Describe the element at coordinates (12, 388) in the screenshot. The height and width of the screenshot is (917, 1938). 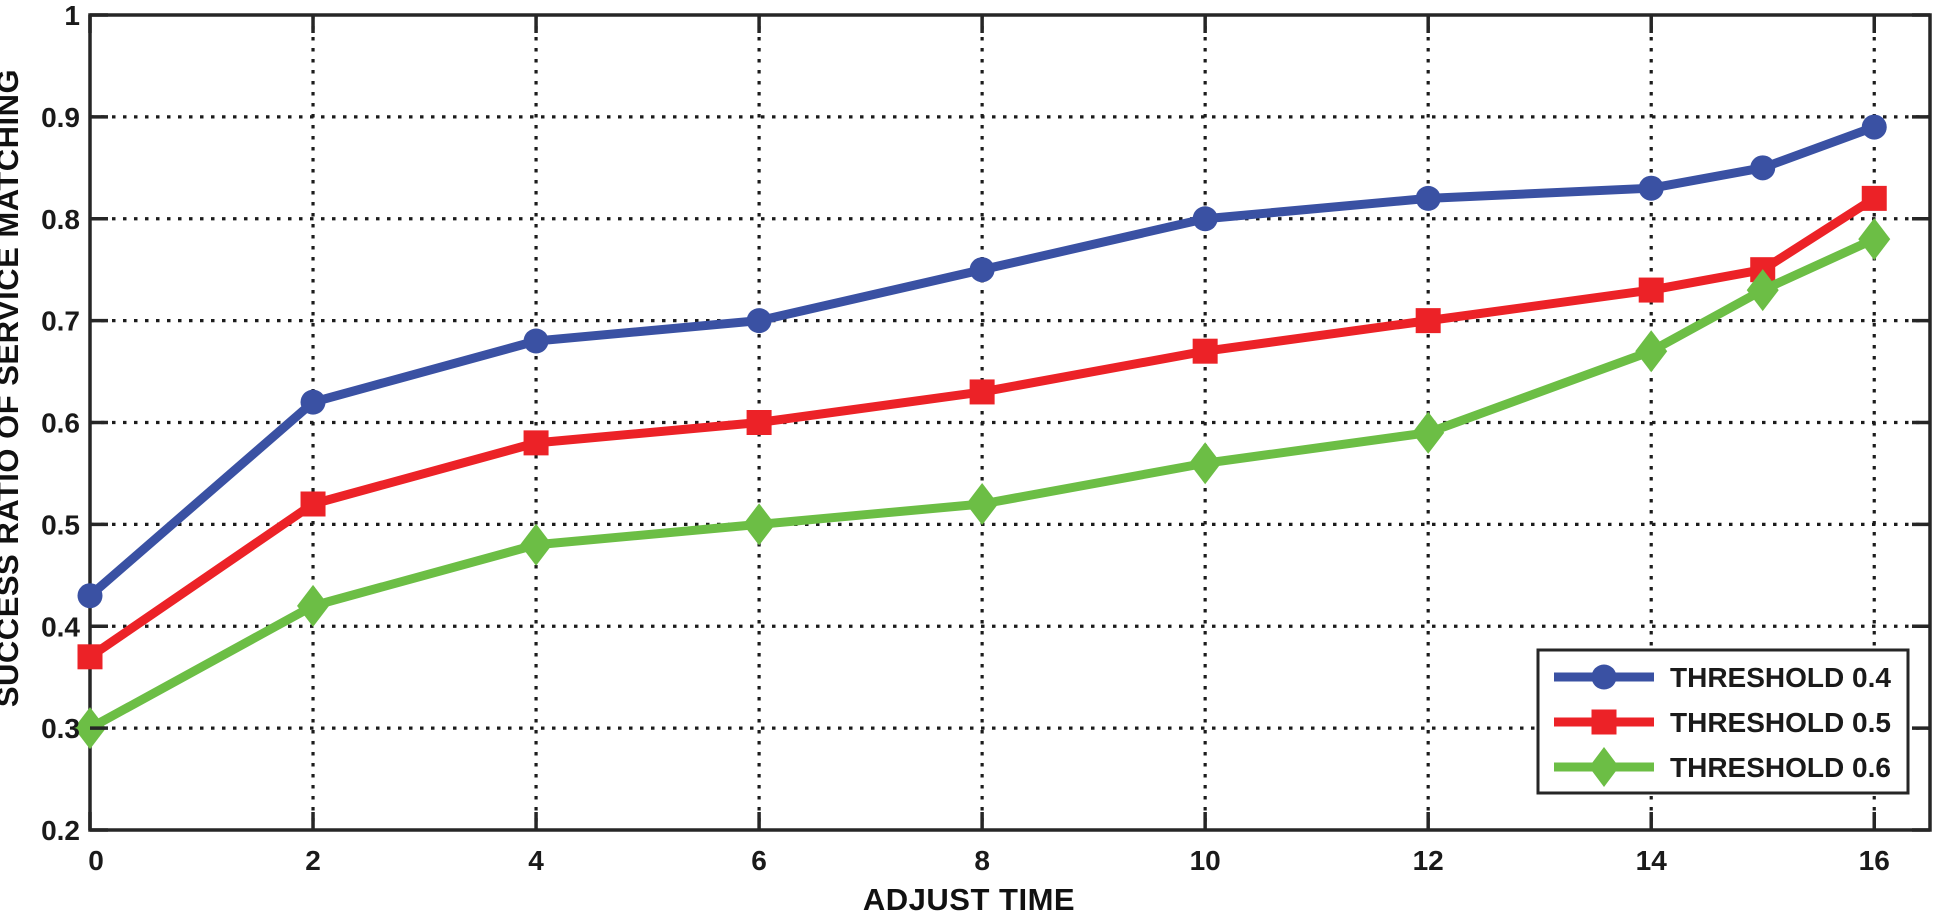
I see `y-axis-title-text: SUCCESS RATIO OF SERVICE MATCHING` at that location.